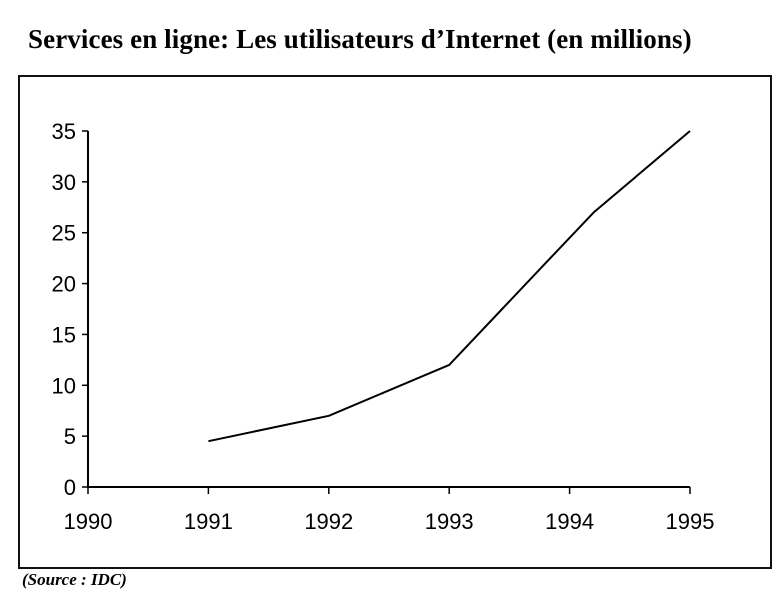  Describe the element at coordinates (70, 436) in the screenshot. I see `y-tick-label: 5` at that location.